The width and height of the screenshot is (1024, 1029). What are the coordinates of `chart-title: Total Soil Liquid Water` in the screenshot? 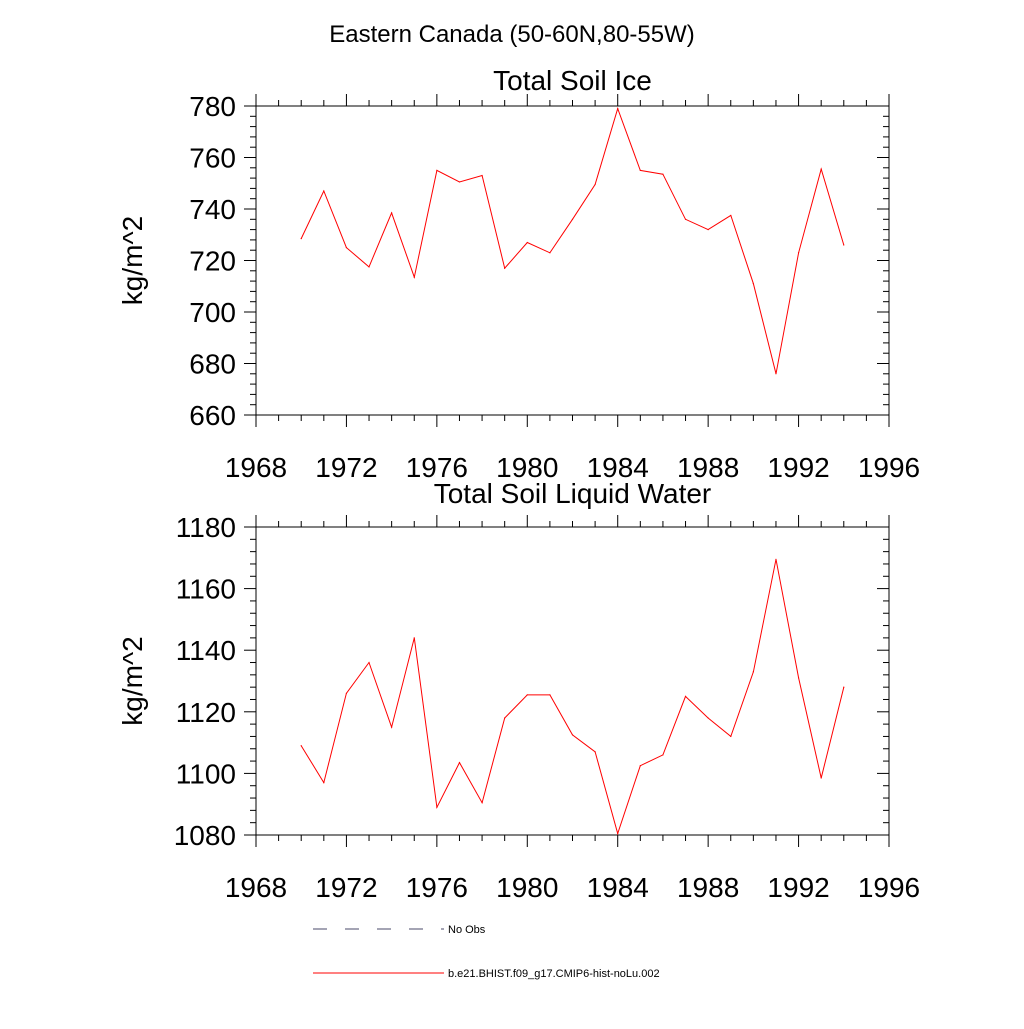 It's located at (573, 493).